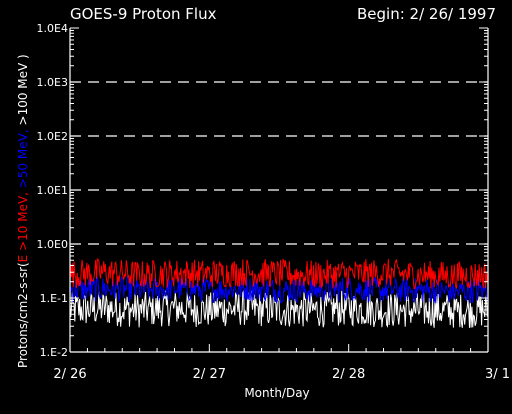 The height and width of the screenshot is (414, 512). Describe the element at coordinates (23, 89) in the screenshot. I see `y-axis-label-e100: >100 MeV )` at that location.